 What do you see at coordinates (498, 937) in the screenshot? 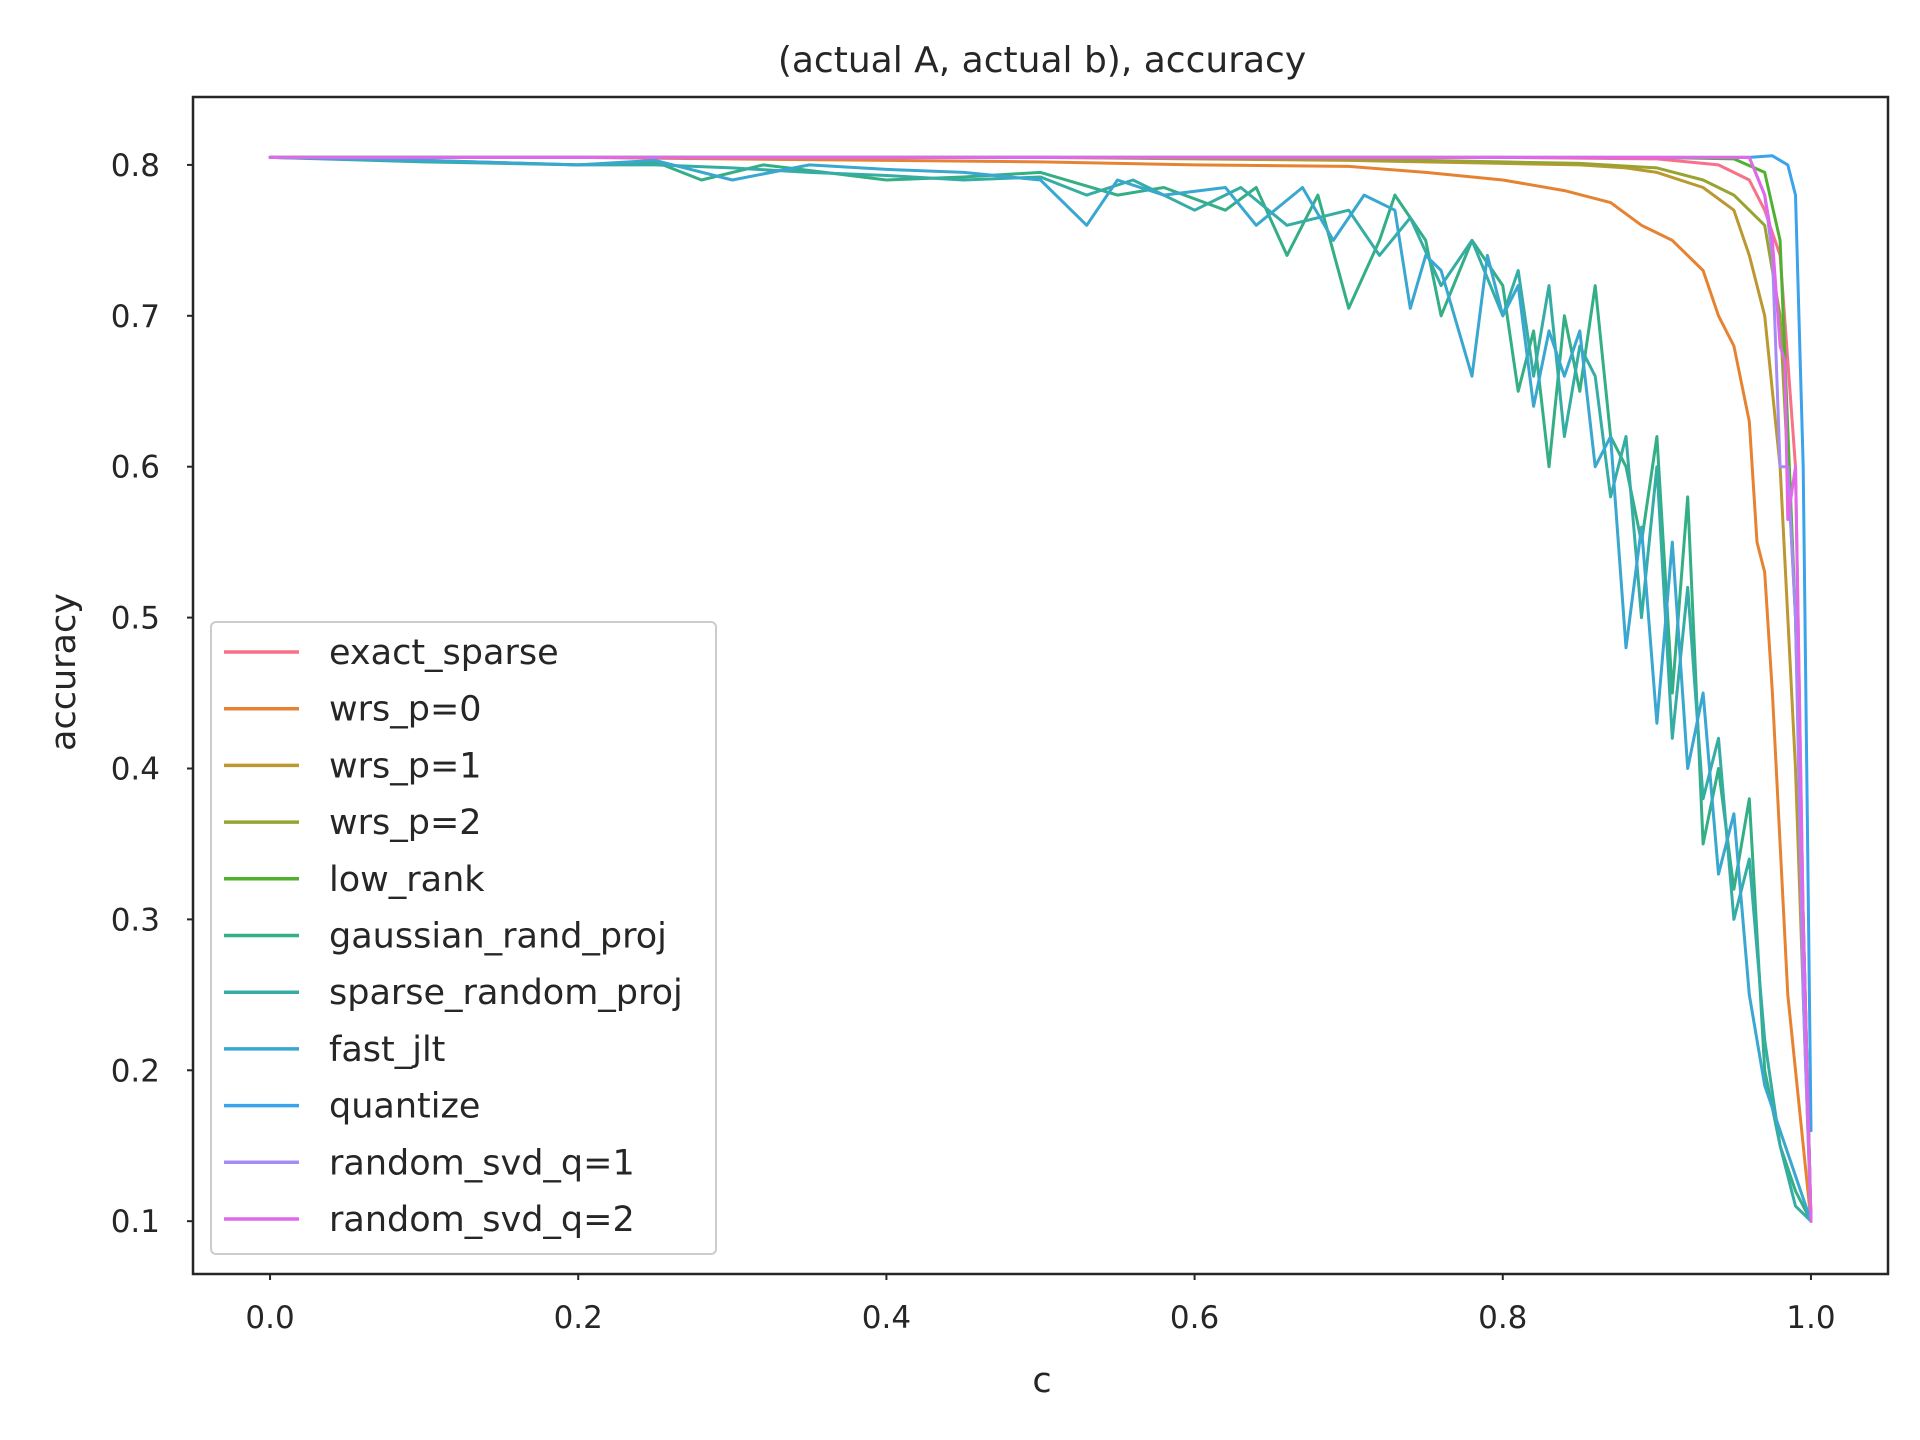
I see `legend-label: gaussian_rand_proj` at bounding box center [498, 937].